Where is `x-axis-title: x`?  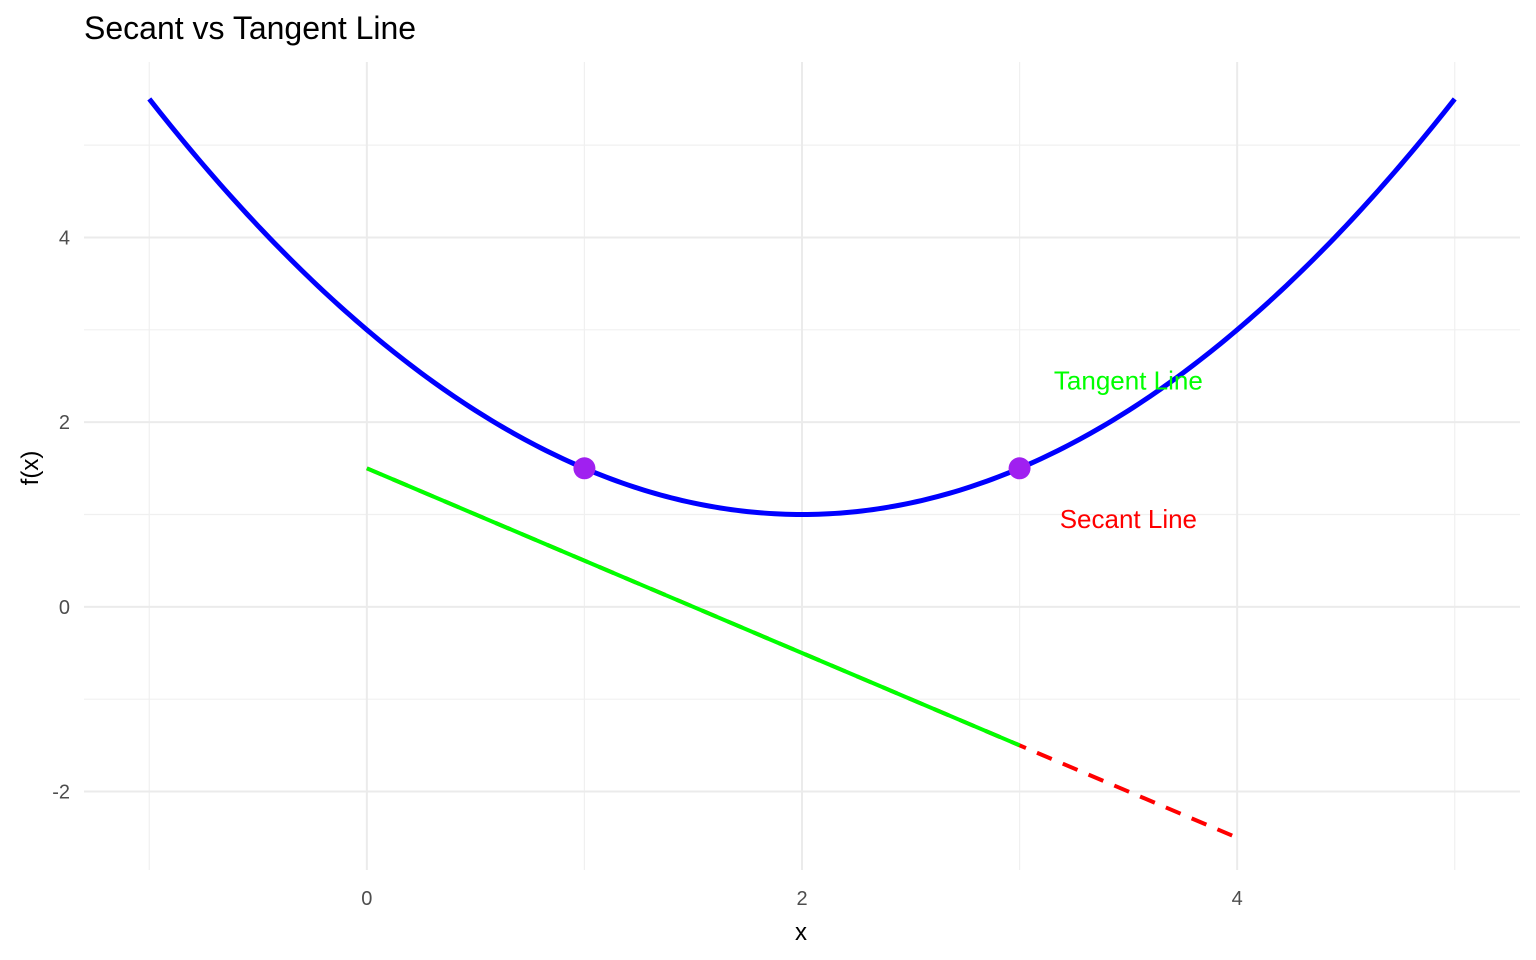
x-axis-title: x is located at coordinates (801, 932).